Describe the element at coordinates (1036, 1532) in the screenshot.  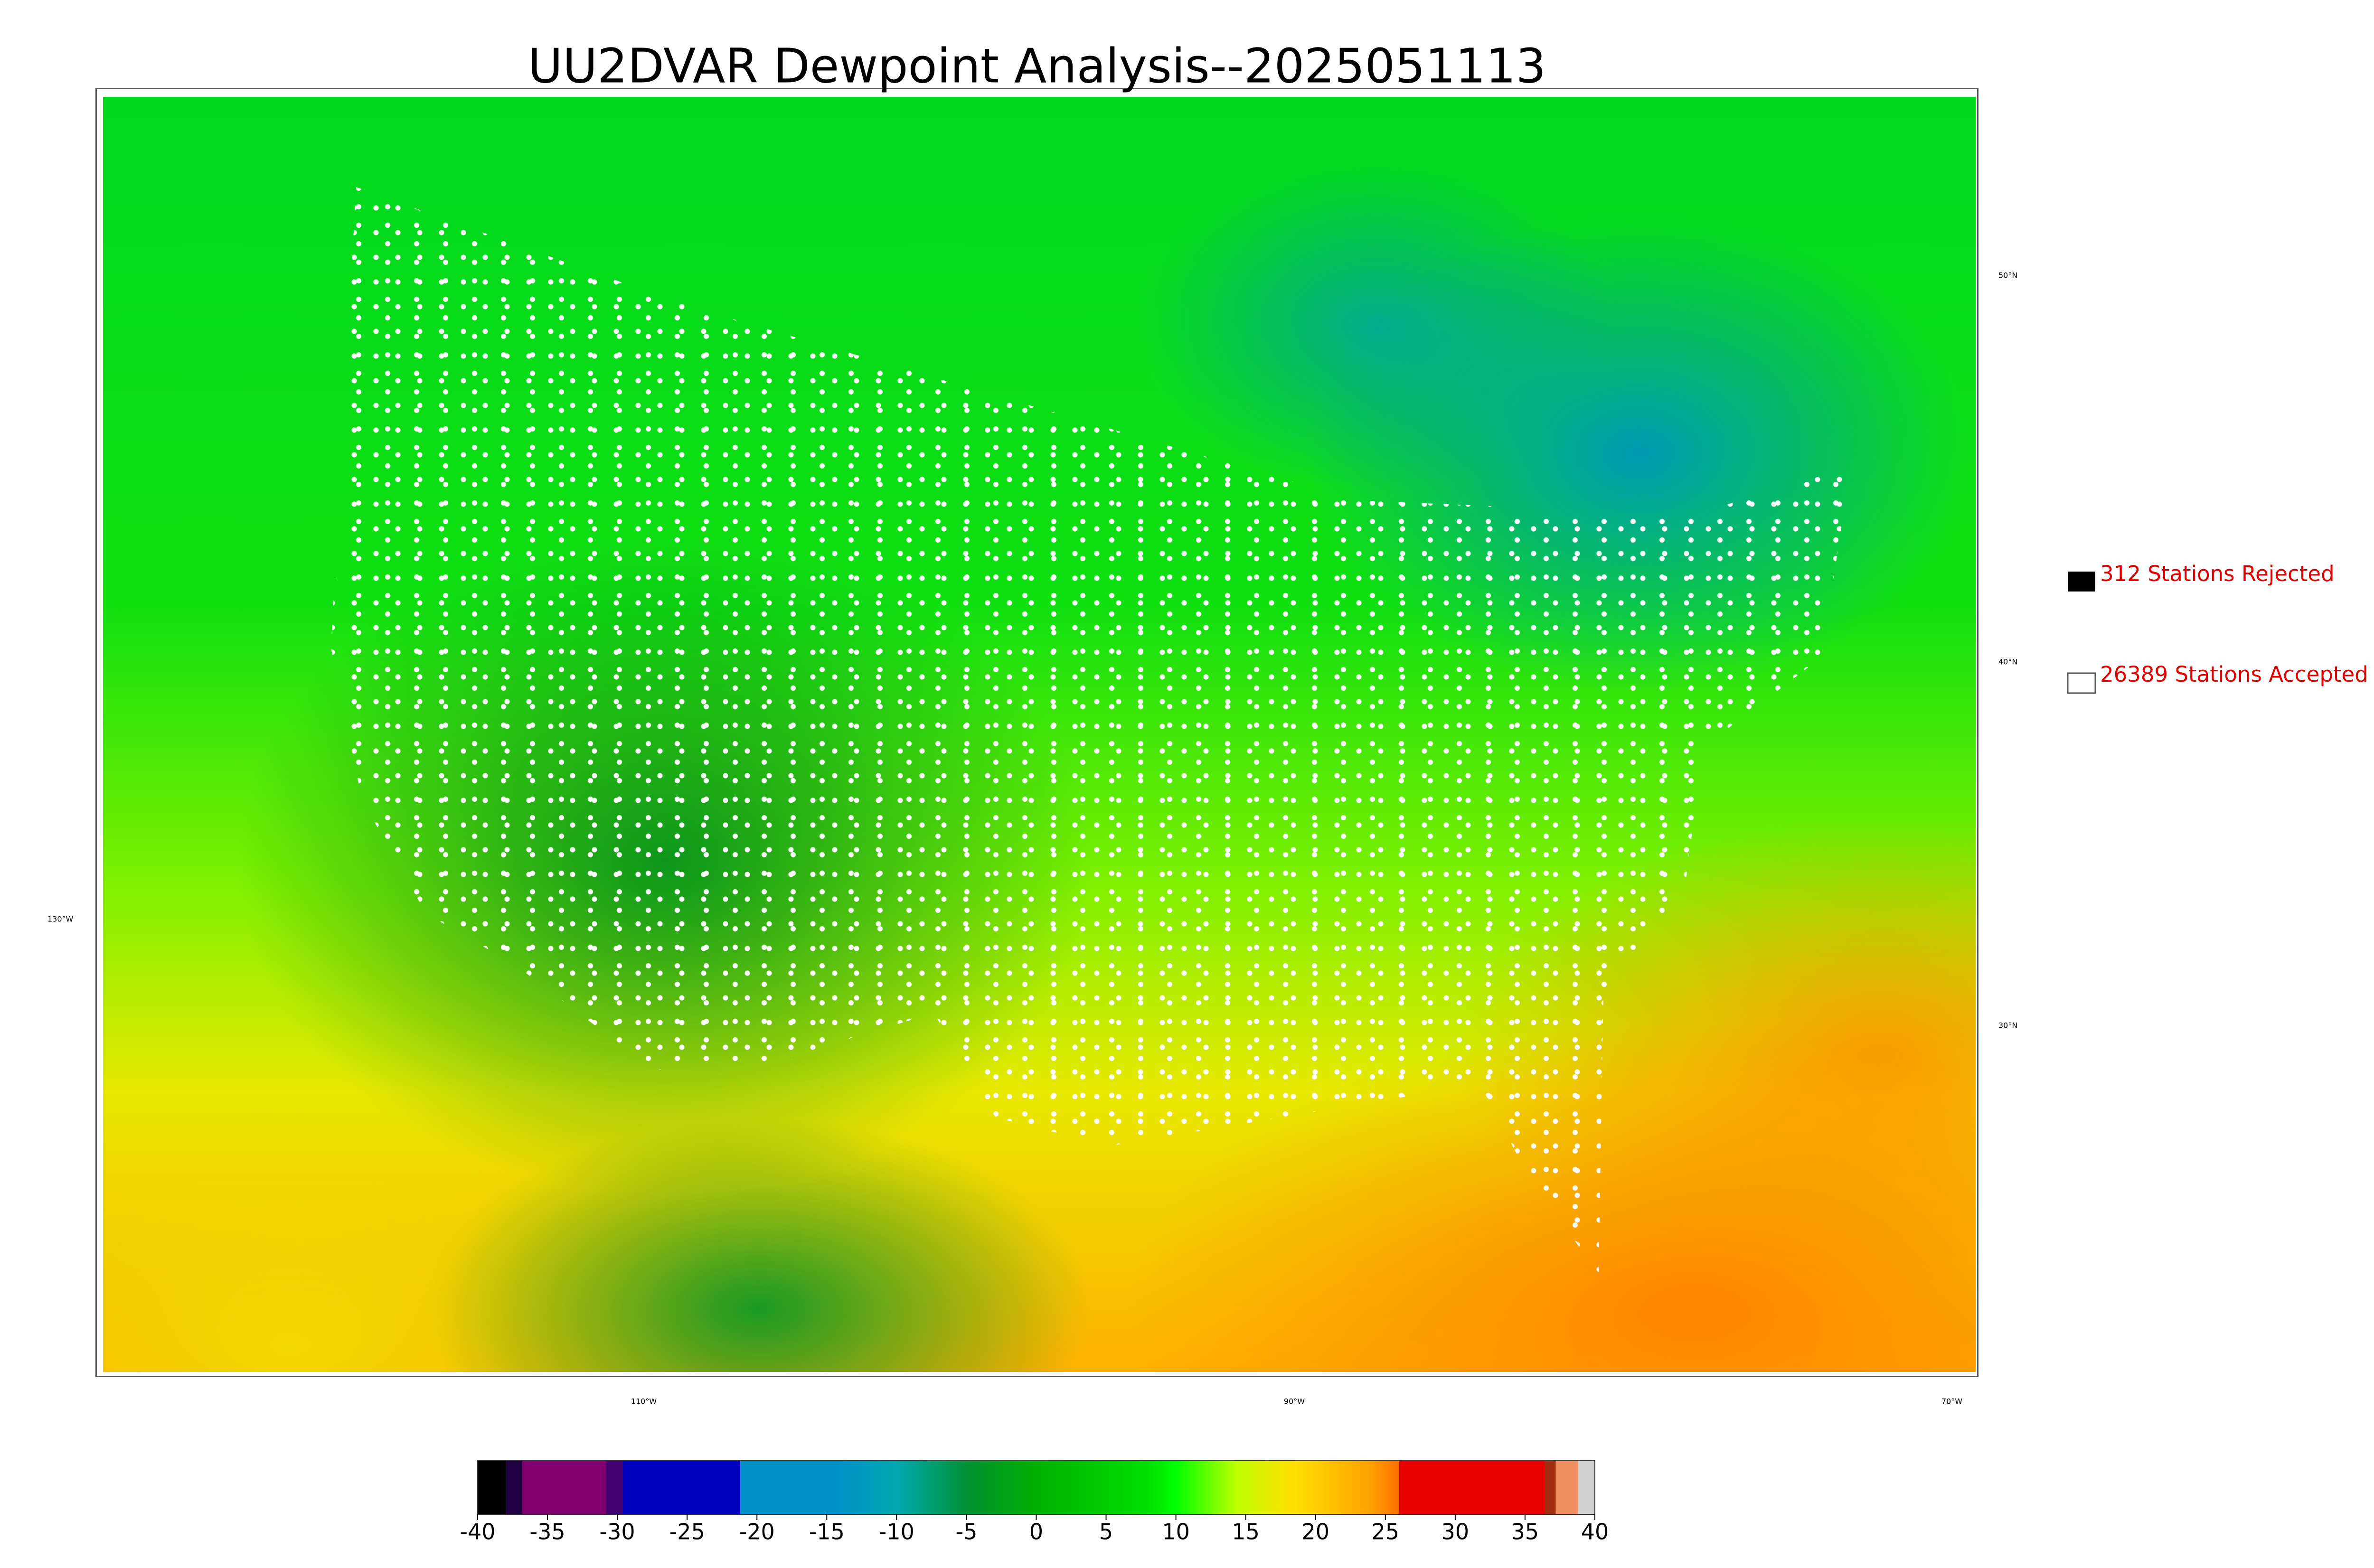
I see `colorbar-tick-label: 0` at that location.